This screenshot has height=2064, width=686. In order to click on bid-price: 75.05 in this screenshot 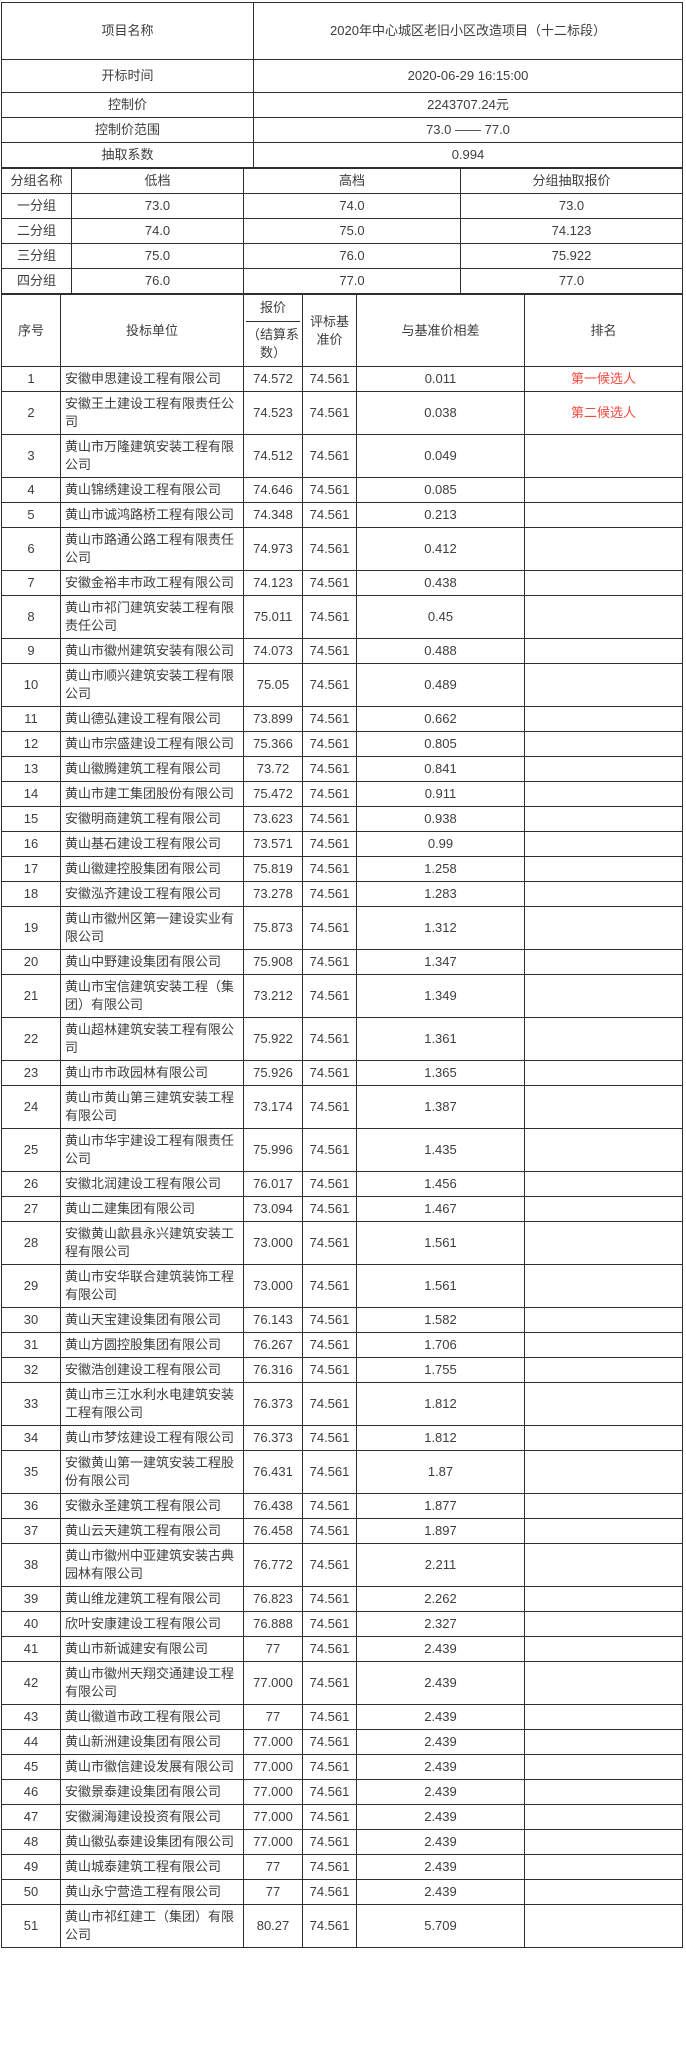, I will do `click(273, 685)`.